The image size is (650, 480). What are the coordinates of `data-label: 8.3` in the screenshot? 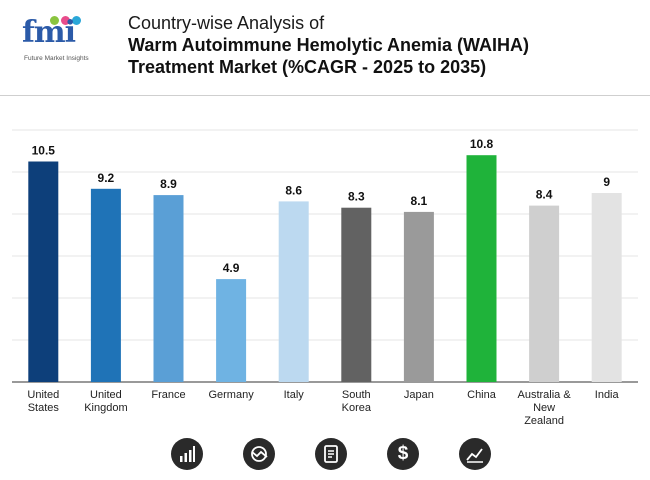 It's located at (356, 197).